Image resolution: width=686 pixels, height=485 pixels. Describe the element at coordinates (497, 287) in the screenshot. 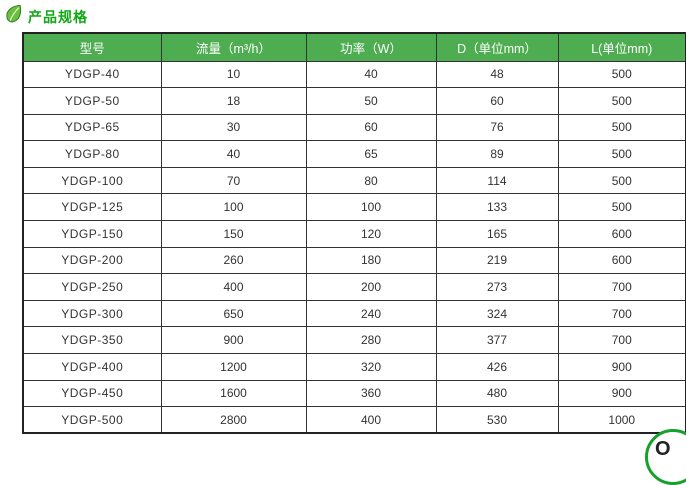

I see `table-cell: 273` at that location.